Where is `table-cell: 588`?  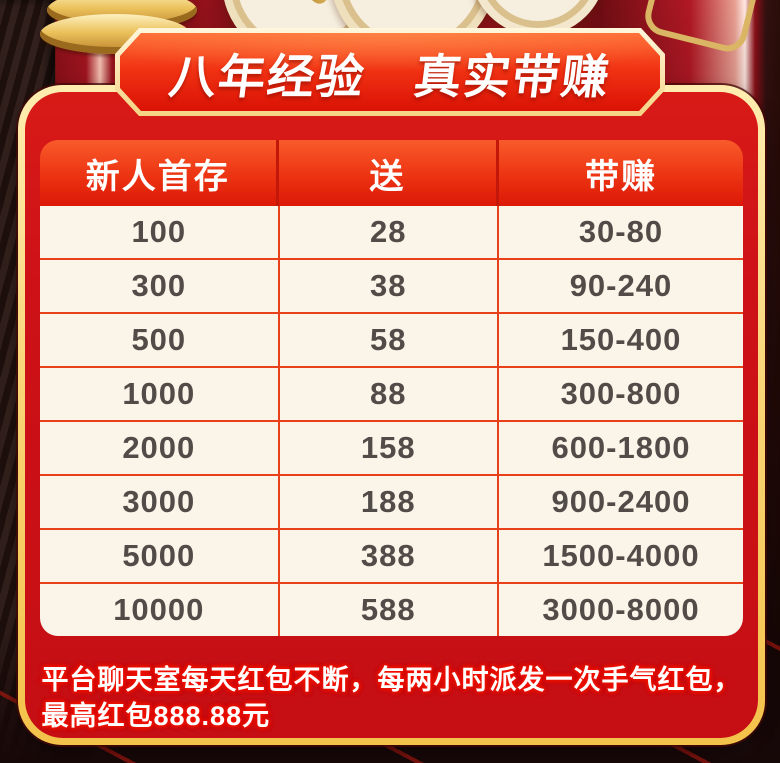
table-cell: 588 is located at coordinates (387, 610).